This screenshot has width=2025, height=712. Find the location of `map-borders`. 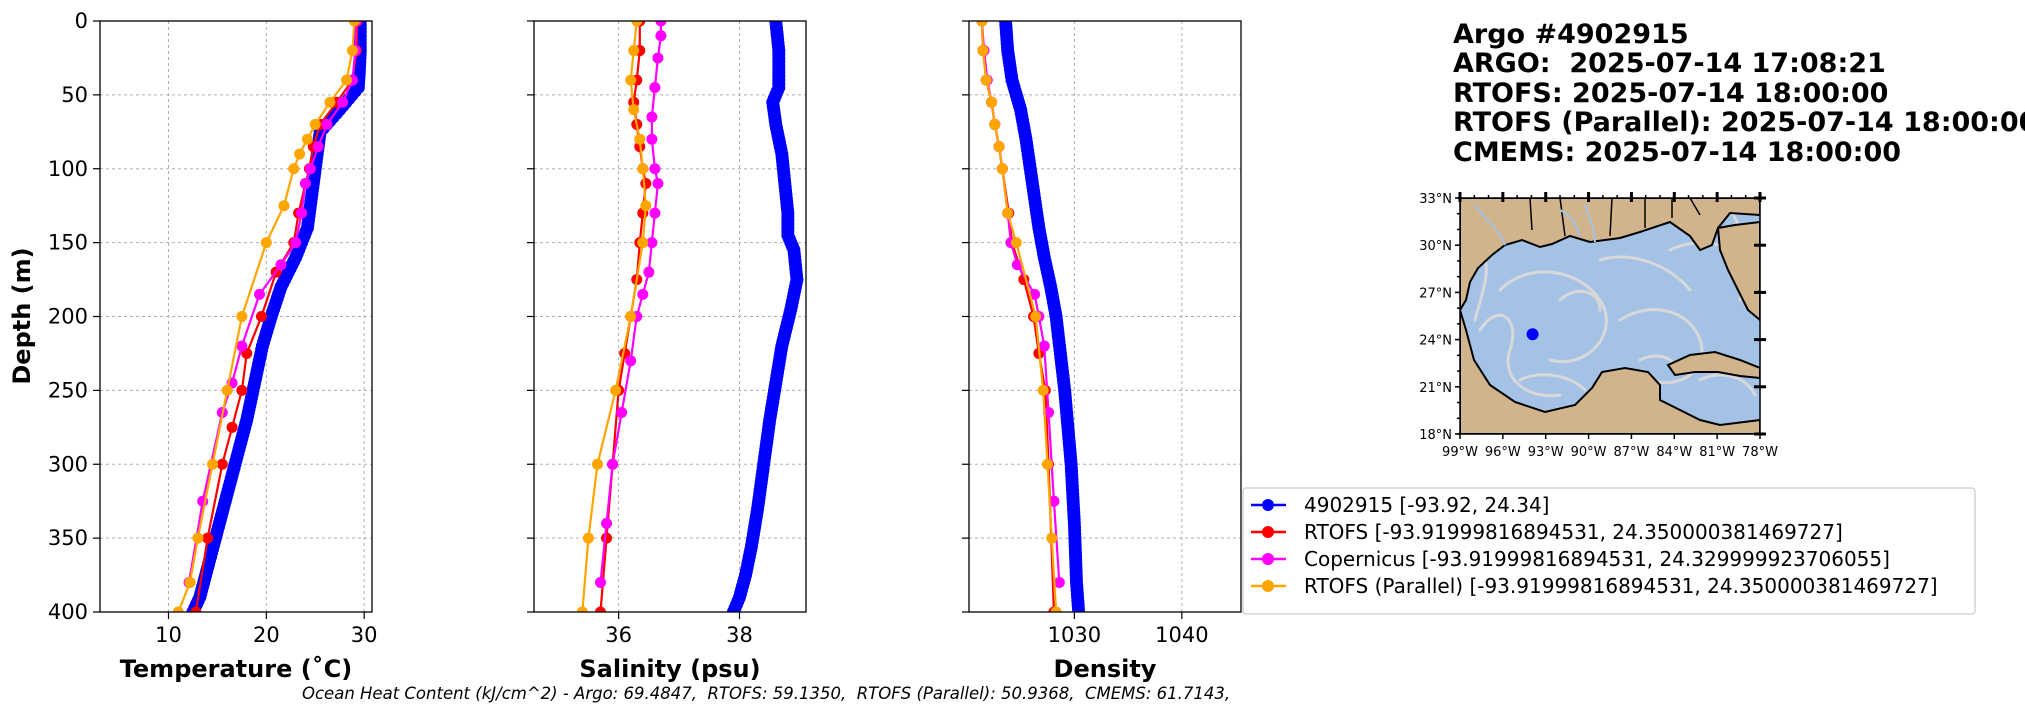

map-borders is located at coordinates (1615, 217).